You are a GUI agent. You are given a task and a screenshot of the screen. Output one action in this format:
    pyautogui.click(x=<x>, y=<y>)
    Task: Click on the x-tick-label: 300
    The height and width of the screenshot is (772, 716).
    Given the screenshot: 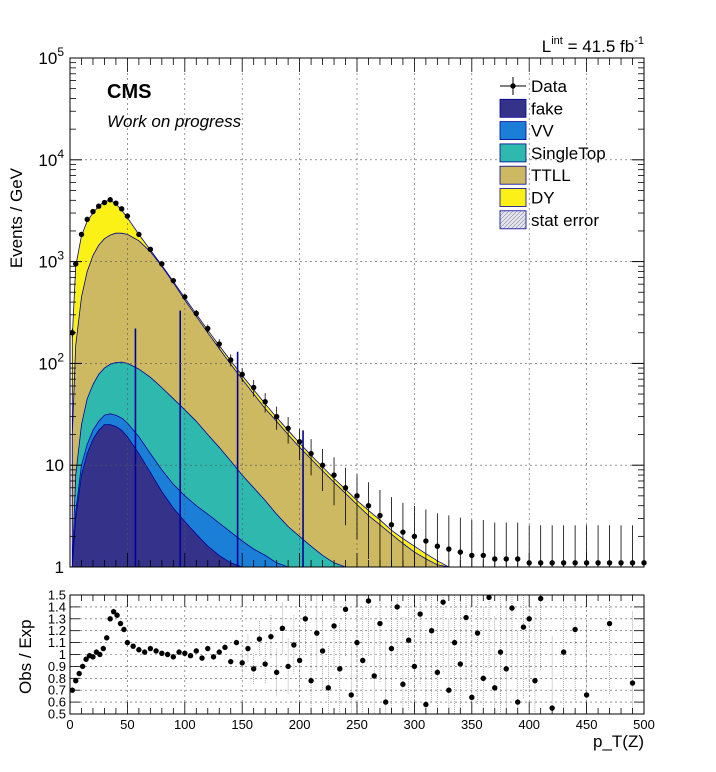 What is the action you would take?
    pyautogui.click(x=415, y=724)
    